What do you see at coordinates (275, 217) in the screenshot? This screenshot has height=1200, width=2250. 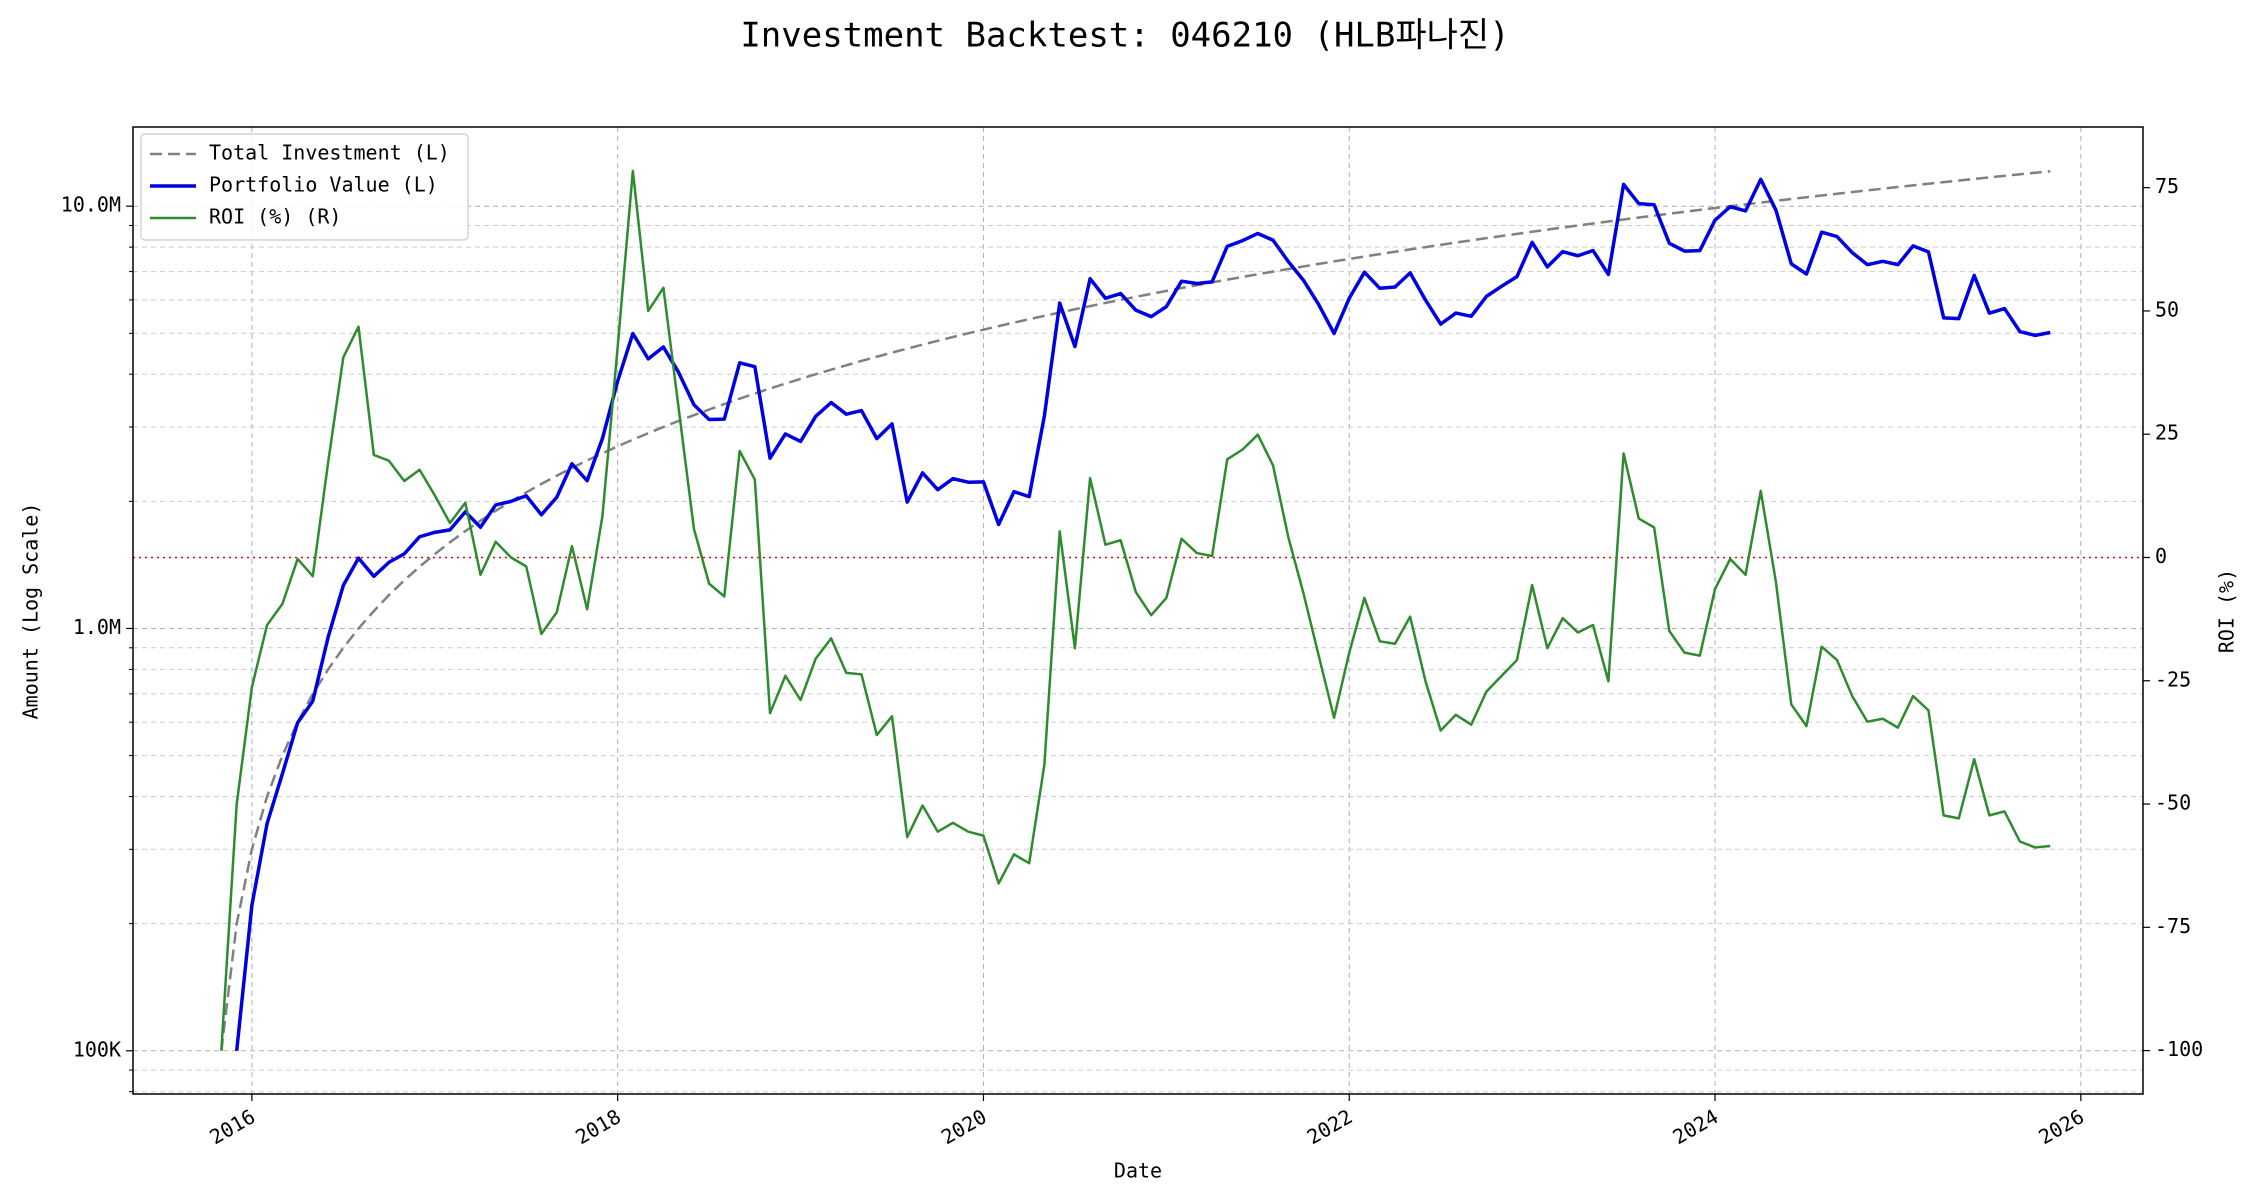 I see `legend-label: ROI (%) (R)` at bounding box center [275, 217].